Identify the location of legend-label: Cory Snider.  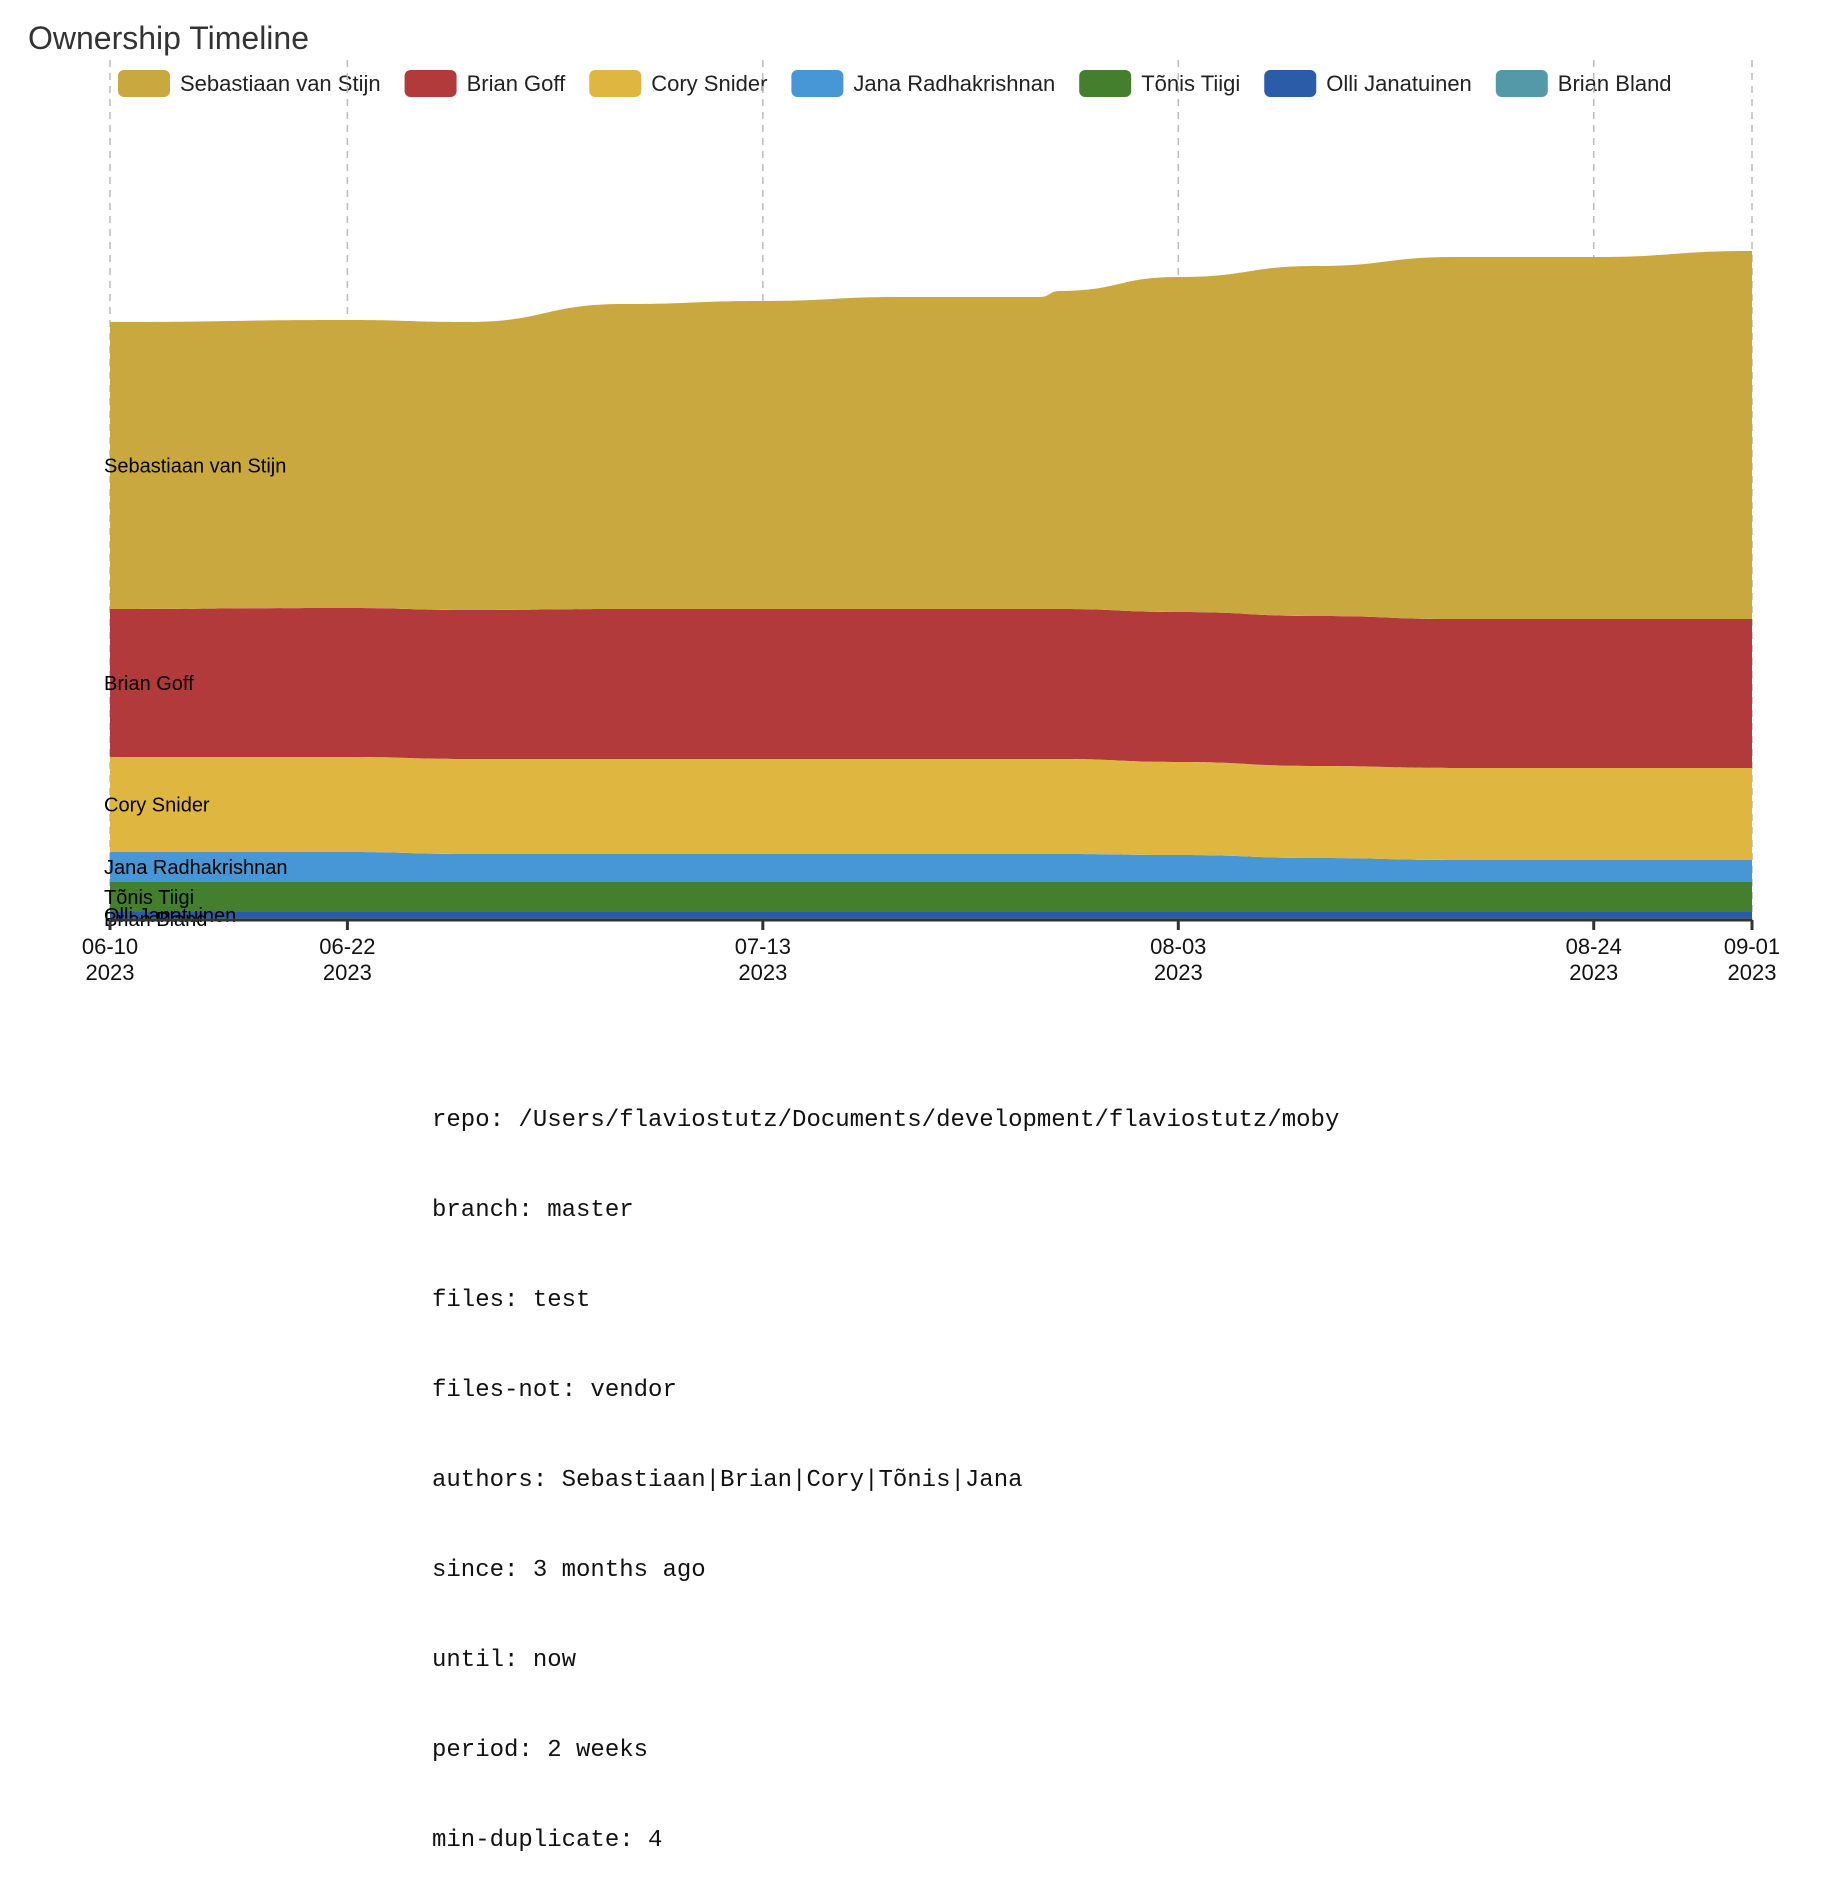
(709, 83).